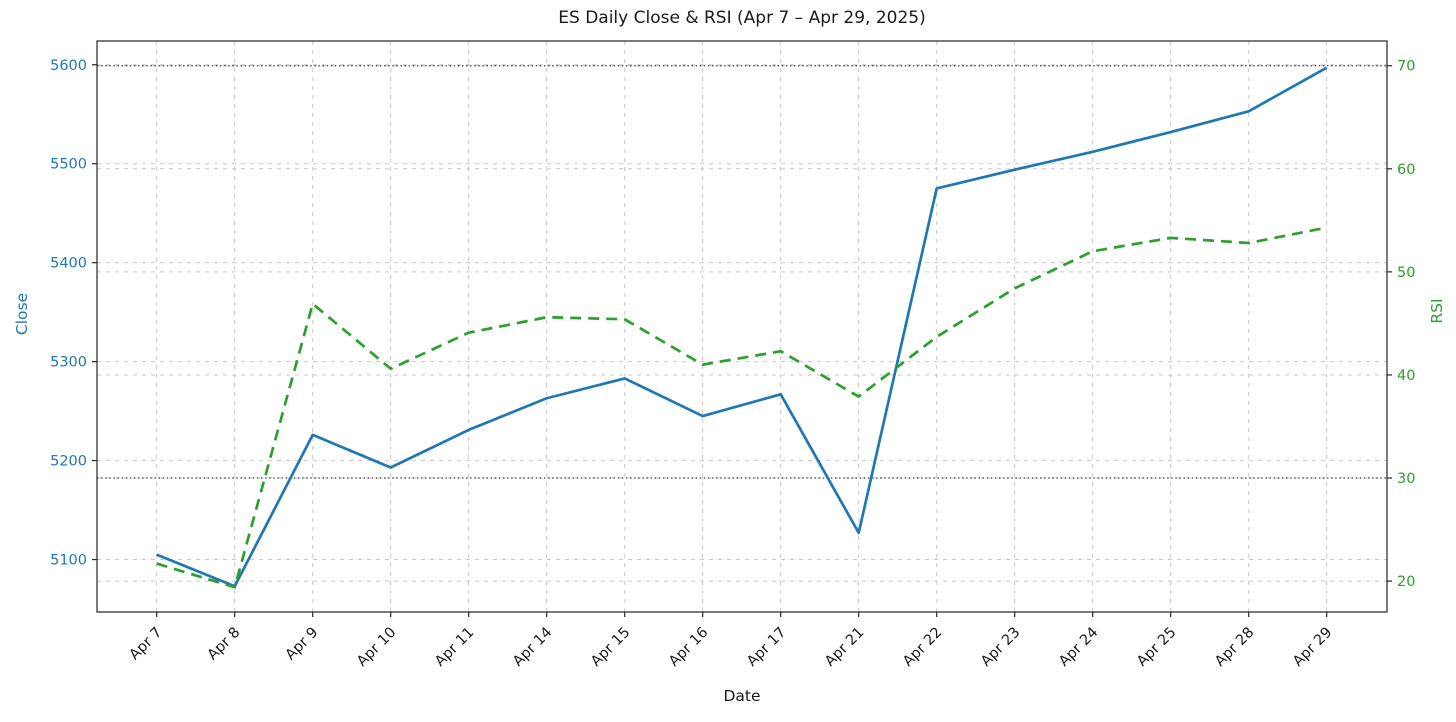 This screenshot has height=722, width=1456. What do you see at coordinates (68, 165) in the screenshot?
I see `close-tick-label: 5500` at bounding box center [68, 165].